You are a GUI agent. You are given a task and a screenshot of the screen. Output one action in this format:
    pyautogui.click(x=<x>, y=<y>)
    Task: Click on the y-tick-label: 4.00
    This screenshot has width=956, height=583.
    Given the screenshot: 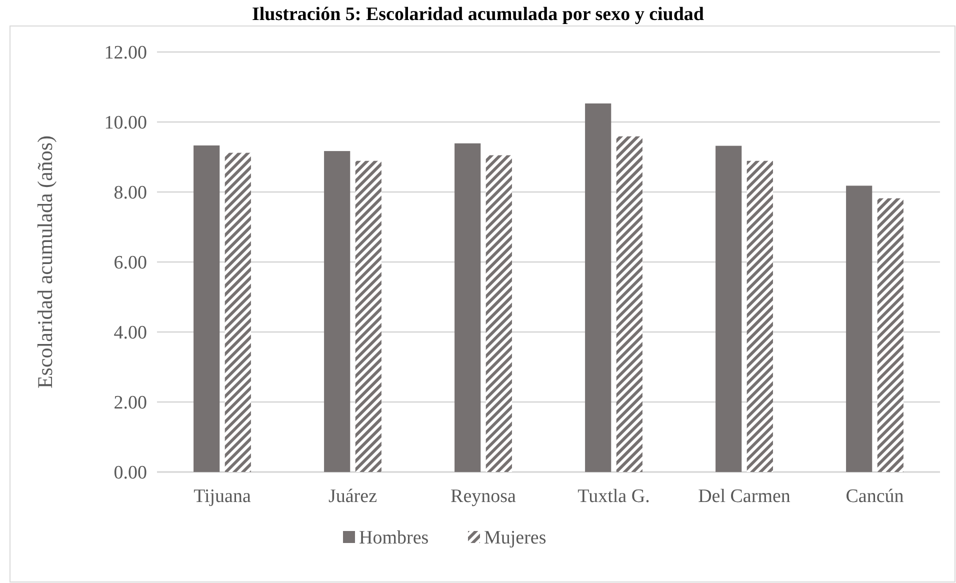 What is the action you would take?
    pyautogui.click(x=130, y=333)
    